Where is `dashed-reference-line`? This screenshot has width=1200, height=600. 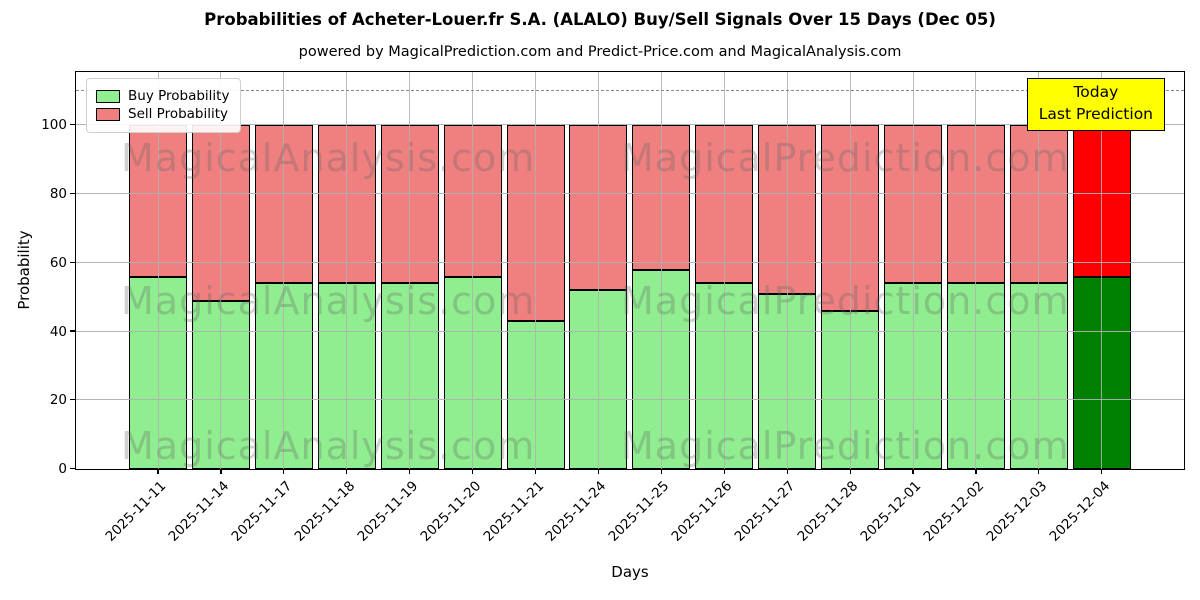 dashed-reference-line is located at coordinates (630, 90).